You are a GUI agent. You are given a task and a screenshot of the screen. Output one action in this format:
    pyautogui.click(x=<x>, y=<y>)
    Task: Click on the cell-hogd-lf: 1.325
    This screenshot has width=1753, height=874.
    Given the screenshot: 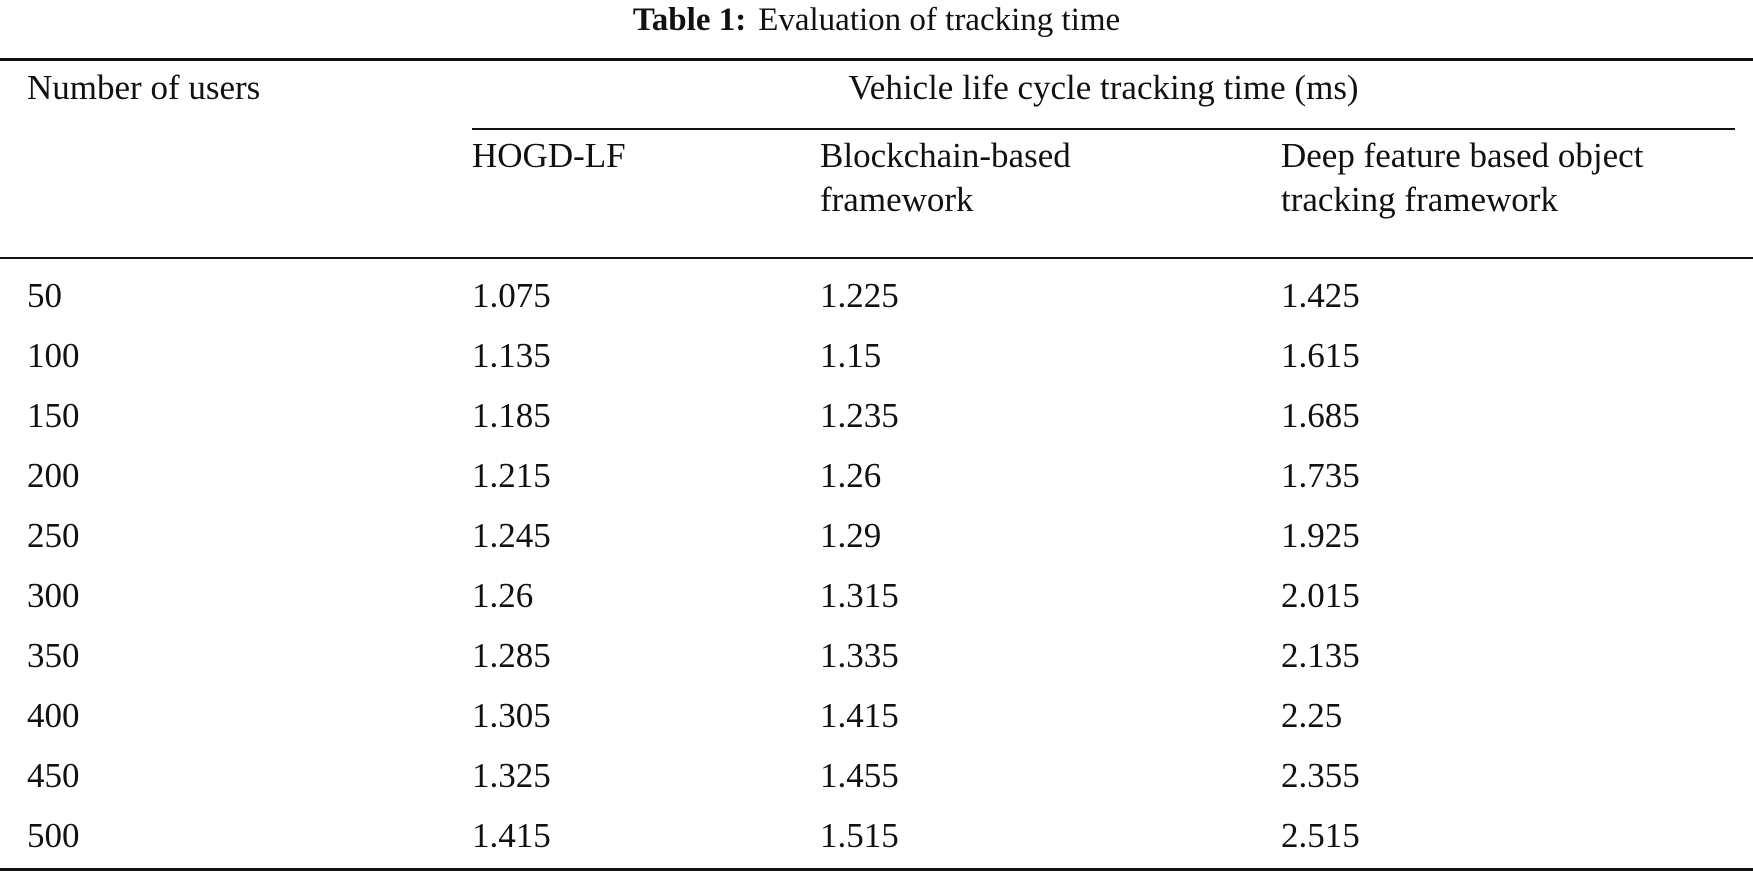 What is the action you would take?
    pyautogui.click(x=511, y=775)
    